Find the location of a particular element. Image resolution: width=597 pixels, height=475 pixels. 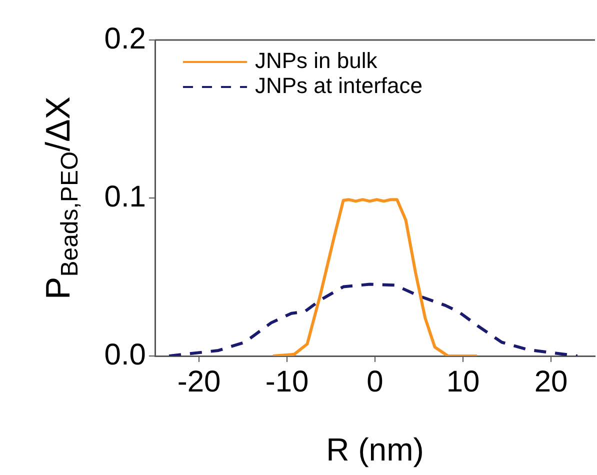

legend-label: JNPs at interface is located at coordinates (339, 85).